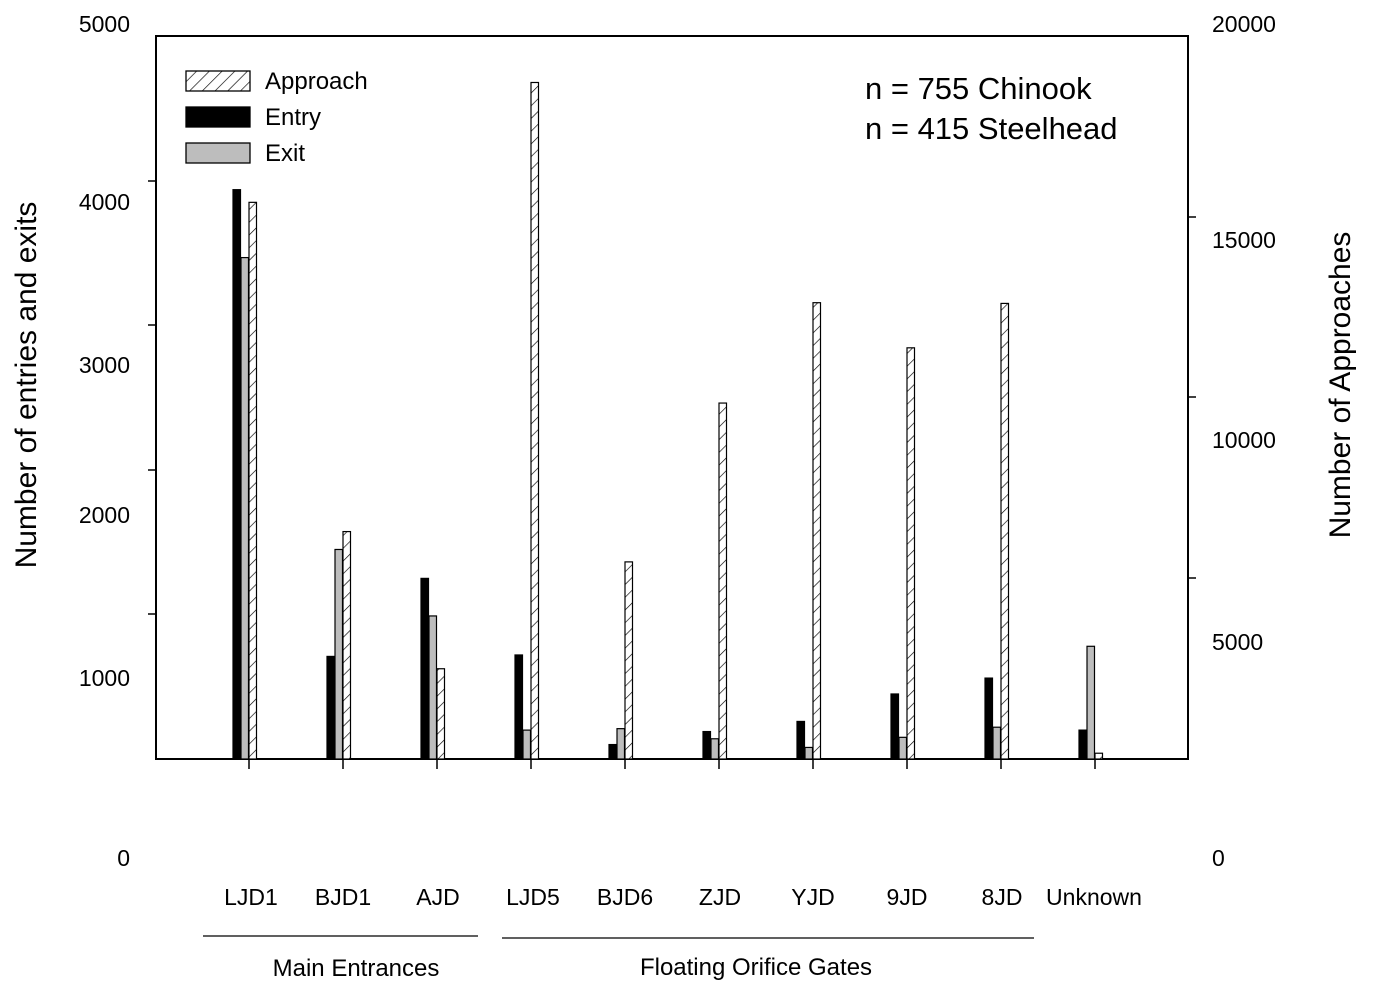 The height and width of the screenshot is (985, 1374). What do you see at coordinates (1091, 702) in the screenshot?
I see `bar-exit-unknown` at bounding box center [1091, 702].